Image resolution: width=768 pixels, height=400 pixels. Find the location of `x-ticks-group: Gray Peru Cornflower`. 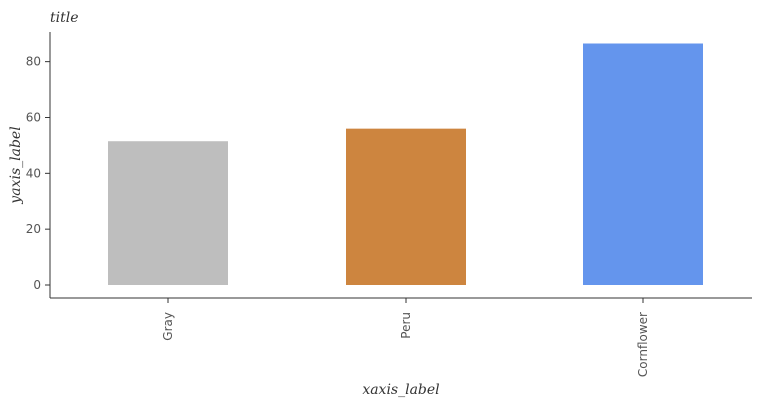

x-ticks-group: Gray Peru Cornflower is located at coordinates (405, 337).